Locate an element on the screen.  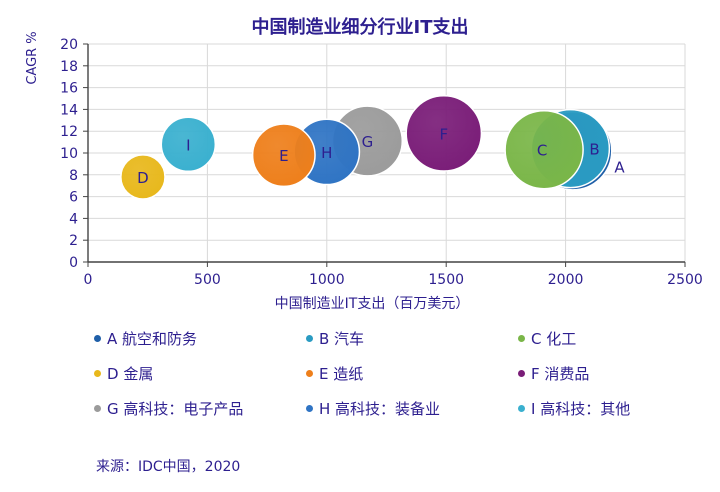
legend-dot-c is located at coordinates (521, 338).